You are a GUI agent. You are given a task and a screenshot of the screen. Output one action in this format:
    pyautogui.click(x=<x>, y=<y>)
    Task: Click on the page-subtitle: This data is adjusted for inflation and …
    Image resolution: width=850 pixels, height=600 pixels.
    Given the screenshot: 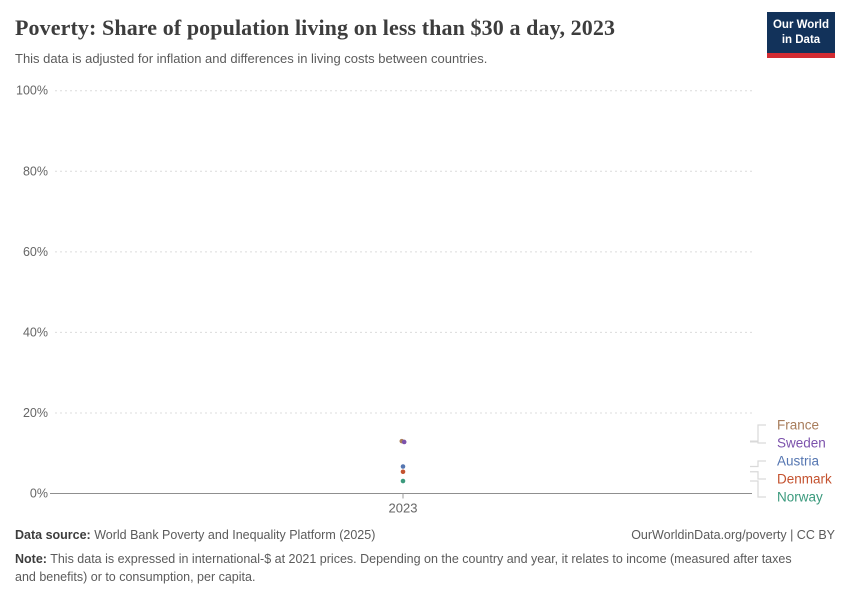 What is the action you would take?
    pyautogui.click(x=251, y=58)
    